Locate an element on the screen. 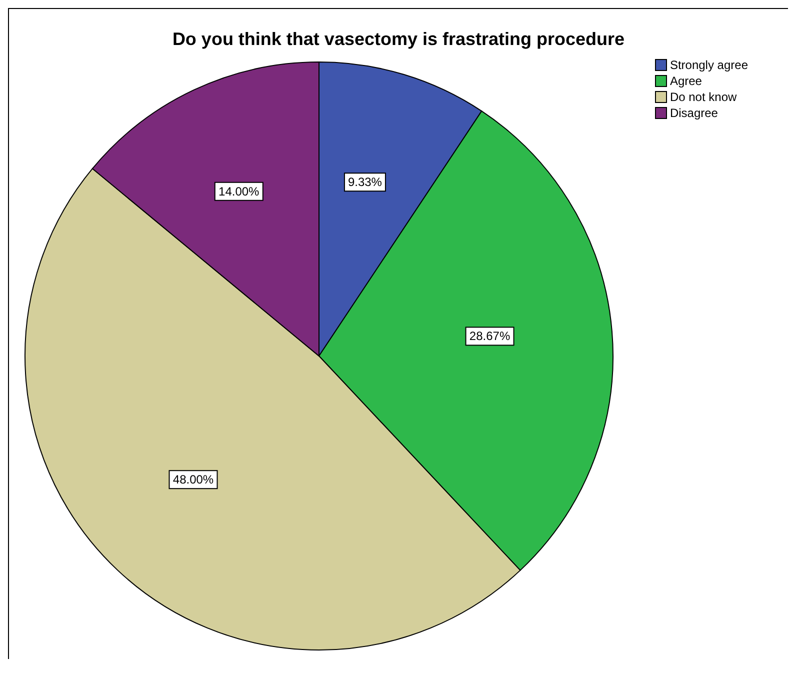 Image resolution: width=795 pixels, height=675 pixels. legend-label: Do not know is located at coordinates (703, 97).